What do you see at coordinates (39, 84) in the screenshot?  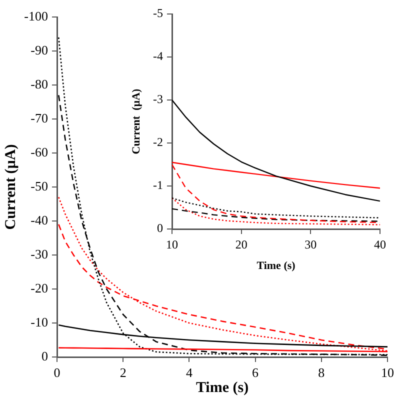 I see `y-tick-label: -80` at bounding box center [39, 84].